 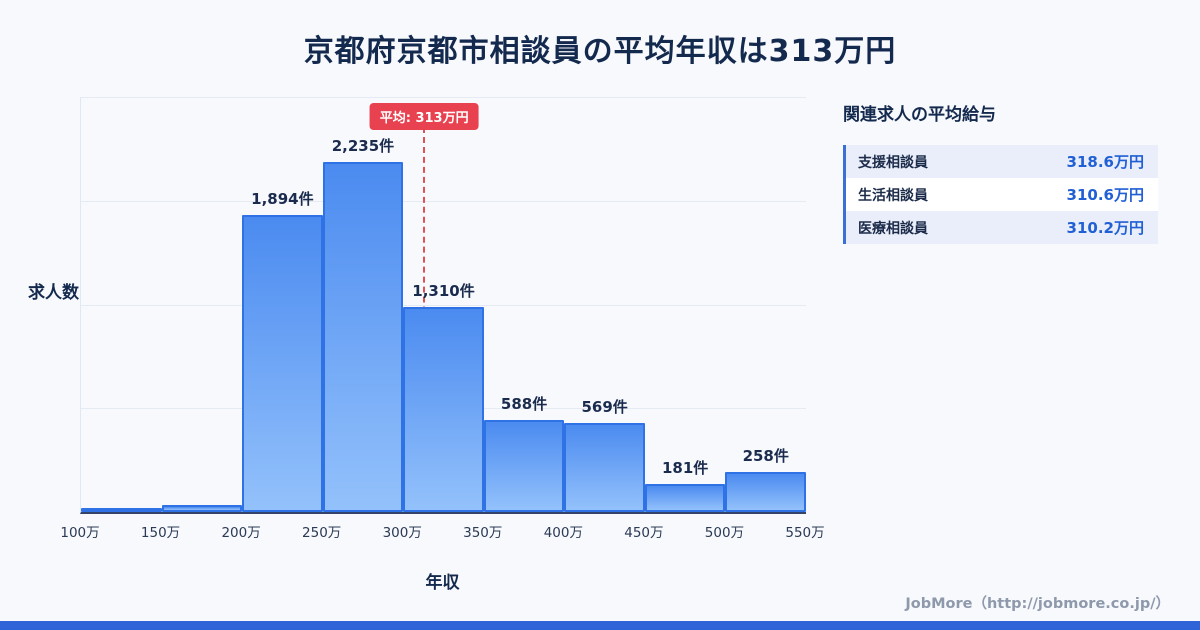 What do you see at coordinates (604, 407) in the screenshot?
I see `bar-value-label: 569件` at bounding box center [604, 407].